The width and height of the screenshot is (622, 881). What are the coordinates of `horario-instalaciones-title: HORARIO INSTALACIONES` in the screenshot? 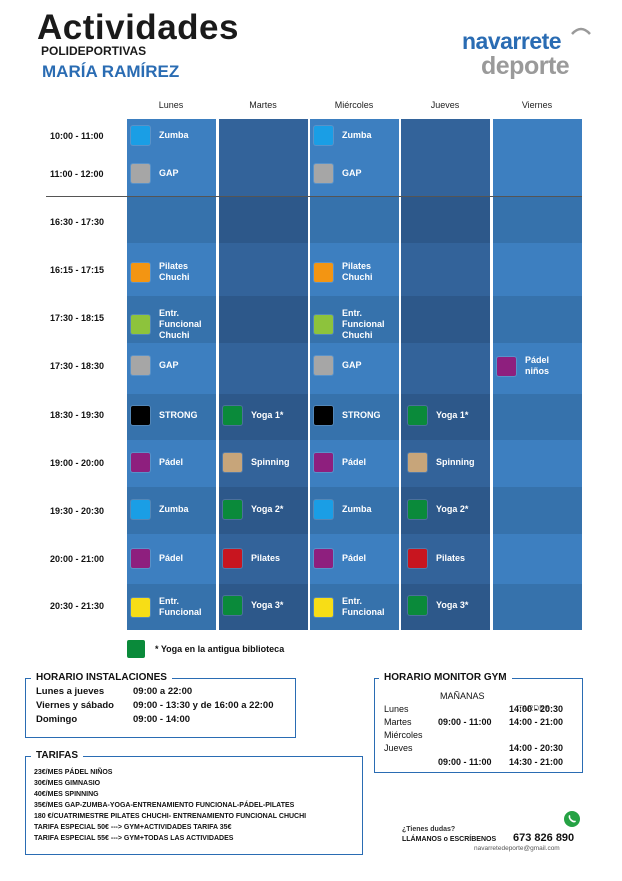 It's located at (101, 677).